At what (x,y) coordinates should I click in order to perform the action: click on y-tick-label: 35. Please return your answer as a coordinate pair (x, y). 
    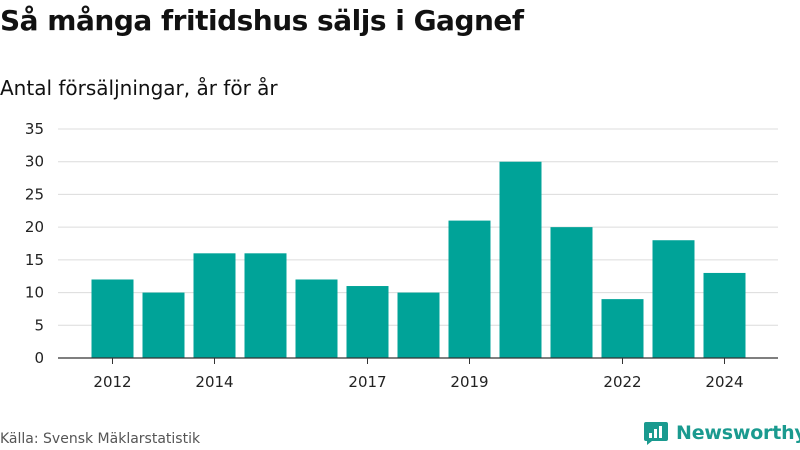
    Looking at the image, I should click on (34, 129).